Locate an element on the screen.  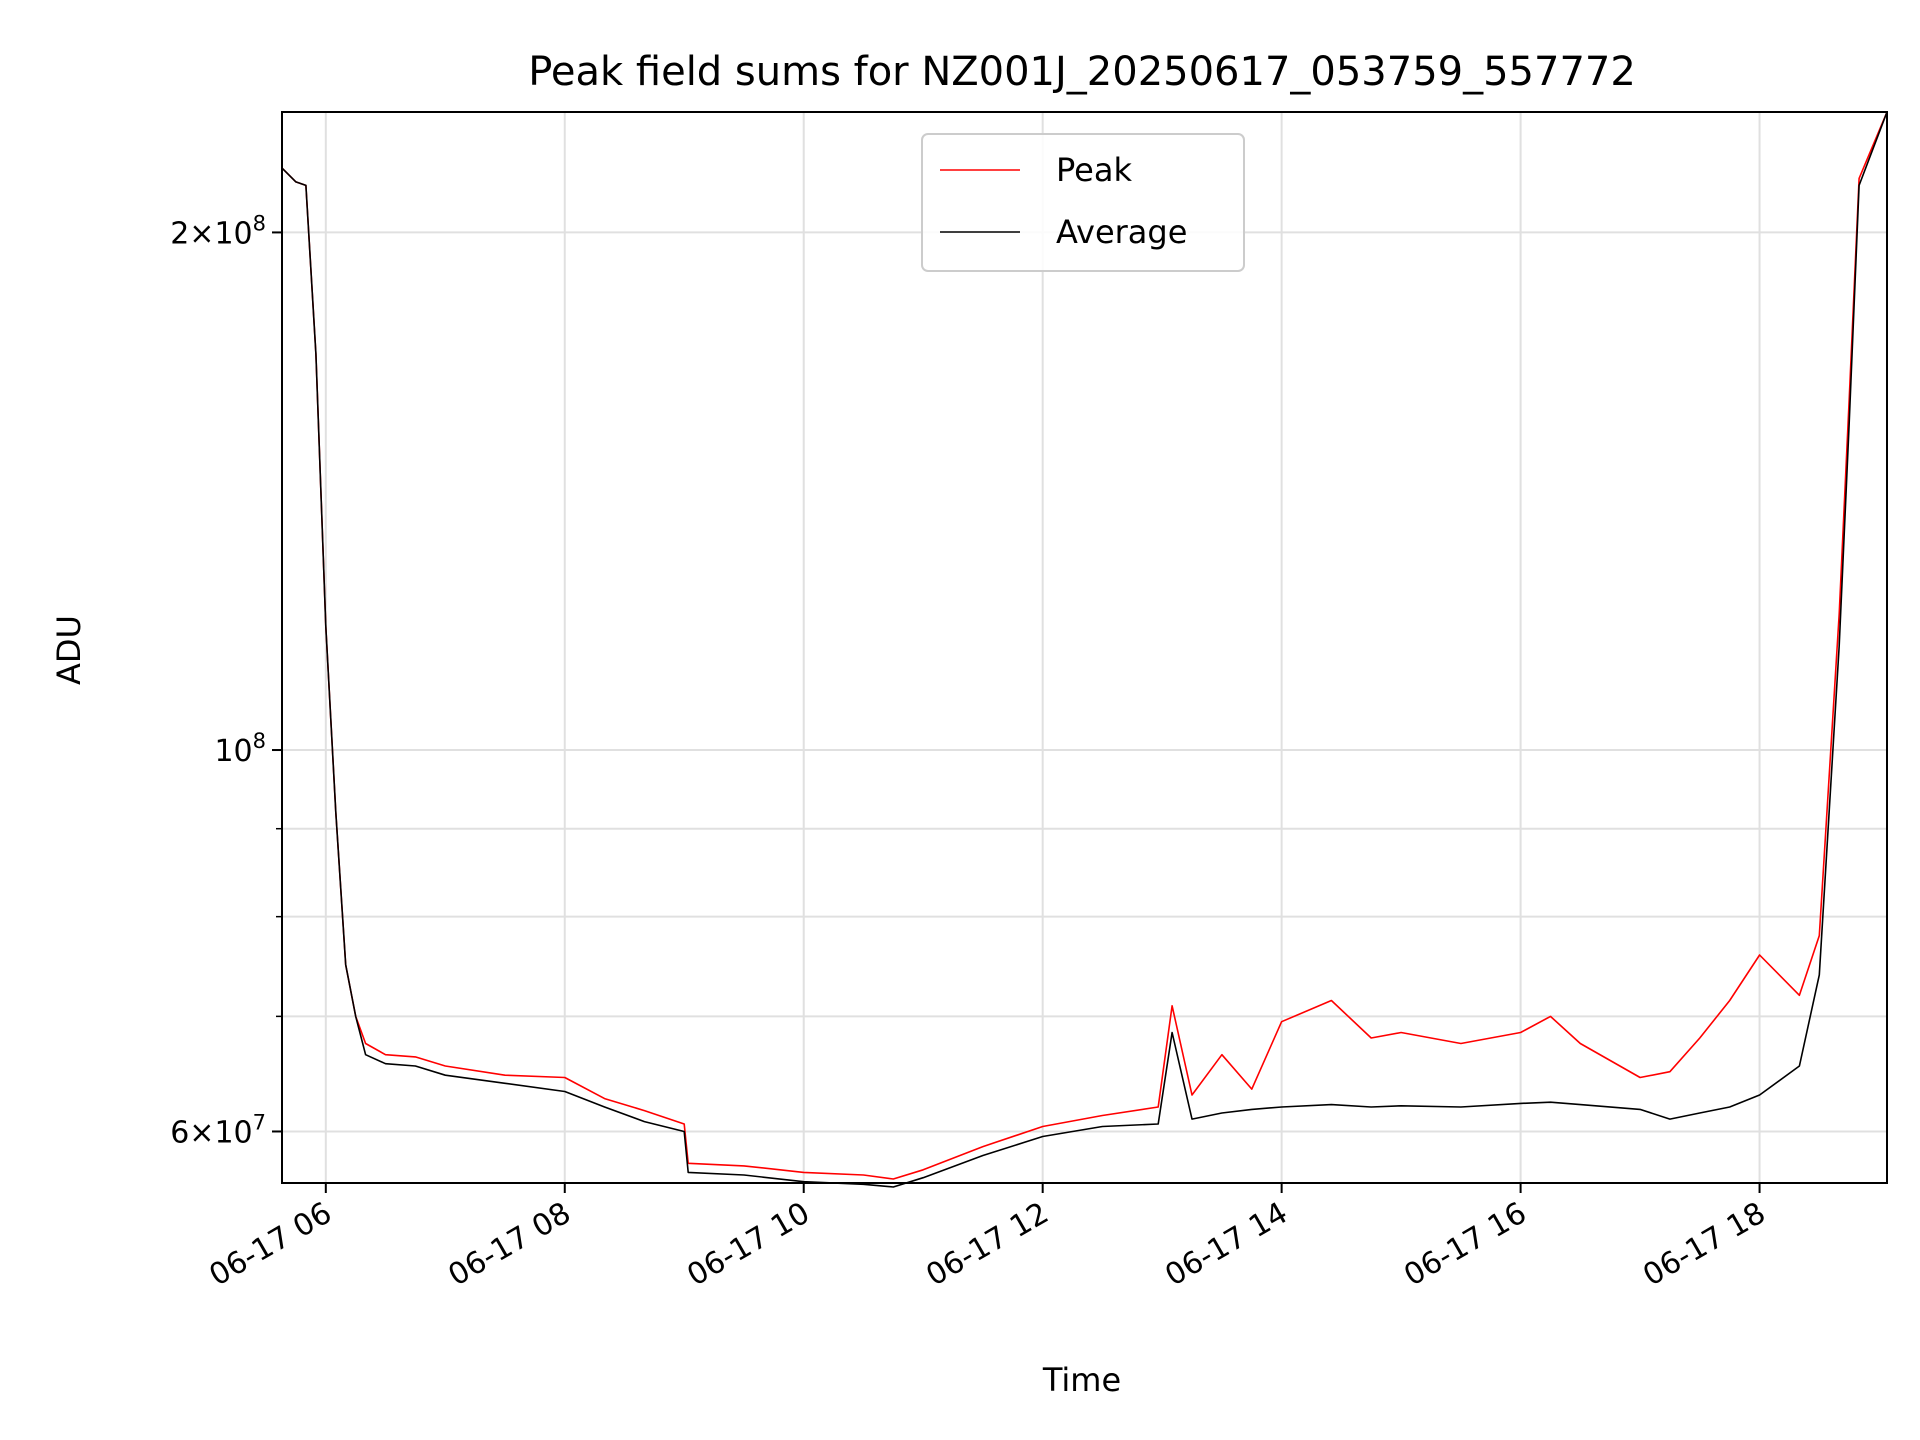
x-axis-label: Time is located at coordinates (1081, 1380).